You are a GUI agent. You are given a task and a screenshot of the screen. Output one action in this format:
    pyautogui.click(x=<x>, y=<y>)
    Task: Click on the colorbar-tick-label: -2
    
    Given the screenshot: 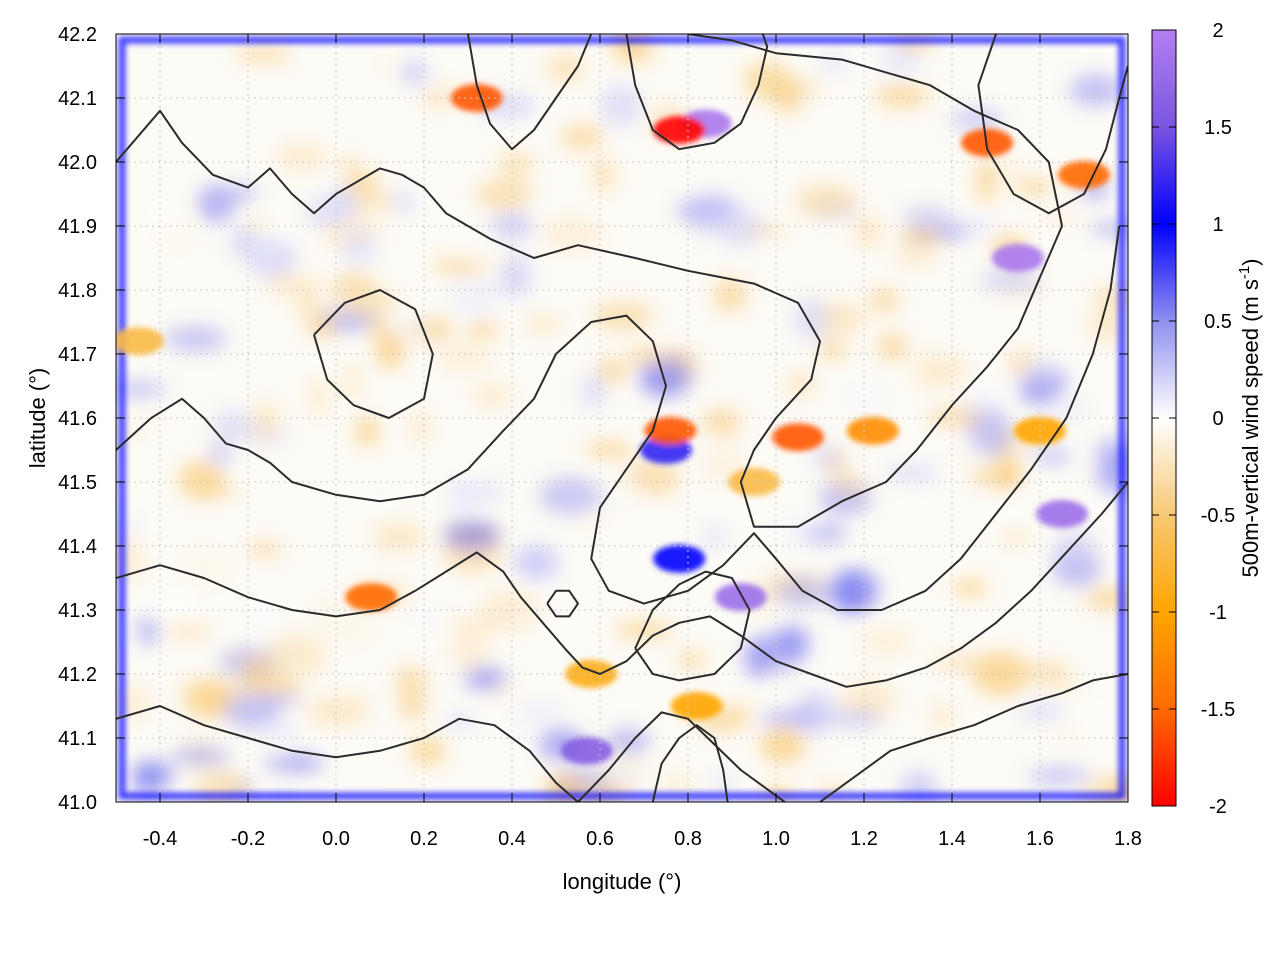 What is the action you would take?
    pyautogui.click(x=1218, y=807)
    